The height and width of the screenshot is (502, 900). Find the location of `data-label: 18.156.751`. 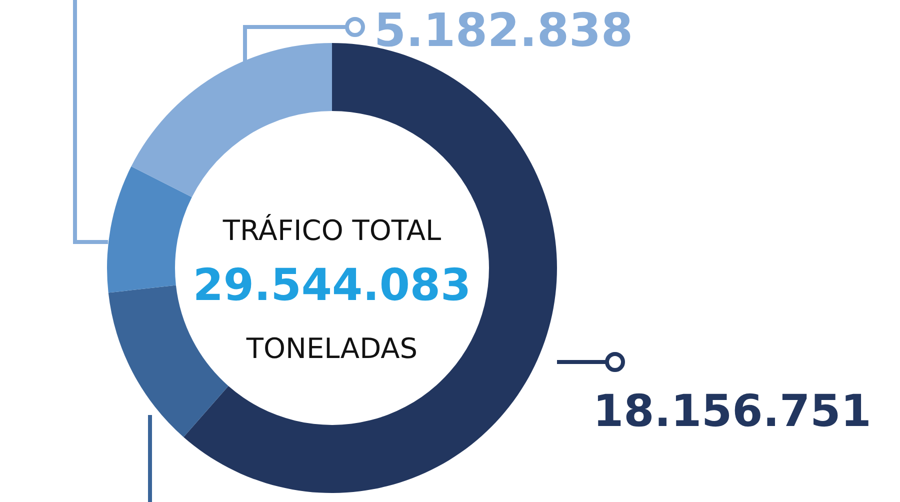

data-label: 18.156.751 is located at coordinates (732, 411).